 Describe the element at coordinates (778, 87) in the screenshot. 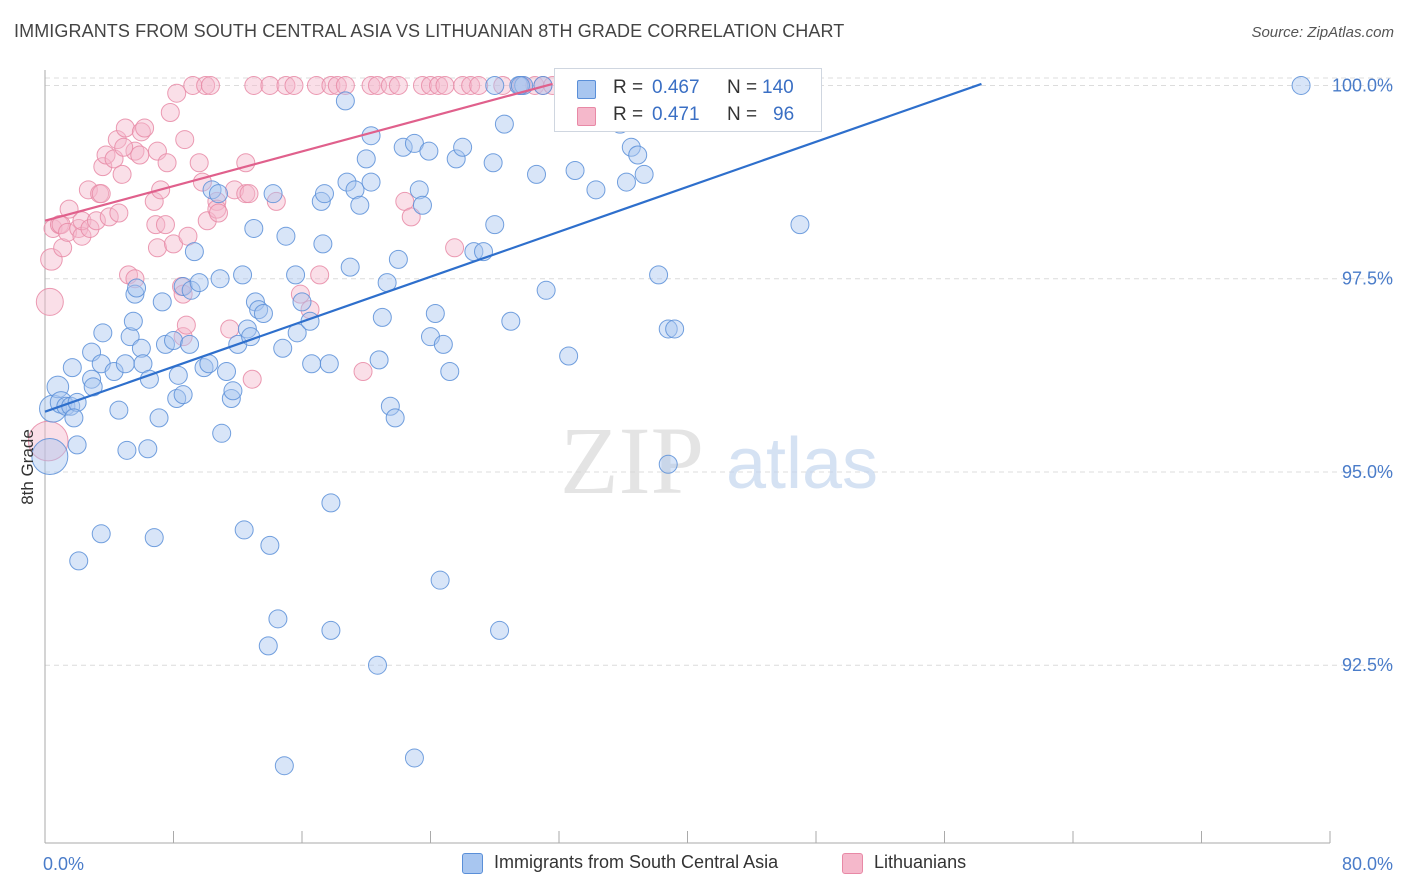

I see `legend-n-value: 140` at that location.